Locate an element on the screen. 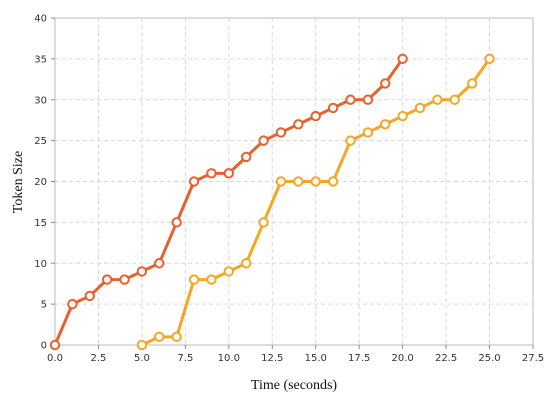 The height and width of the screenshot is (405, 550). x-tick-label: 5.0 is located at coordinates (142, 358).